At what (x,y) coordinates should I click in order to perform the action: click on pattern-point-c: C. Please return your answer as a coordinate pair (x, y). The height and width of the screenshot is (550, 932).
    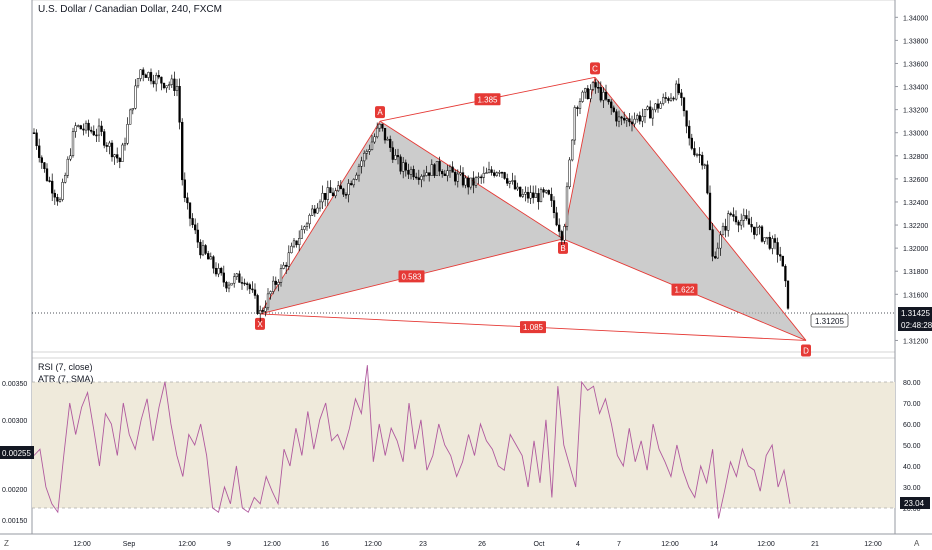
    Looking at the image, I should click on (595, 68).